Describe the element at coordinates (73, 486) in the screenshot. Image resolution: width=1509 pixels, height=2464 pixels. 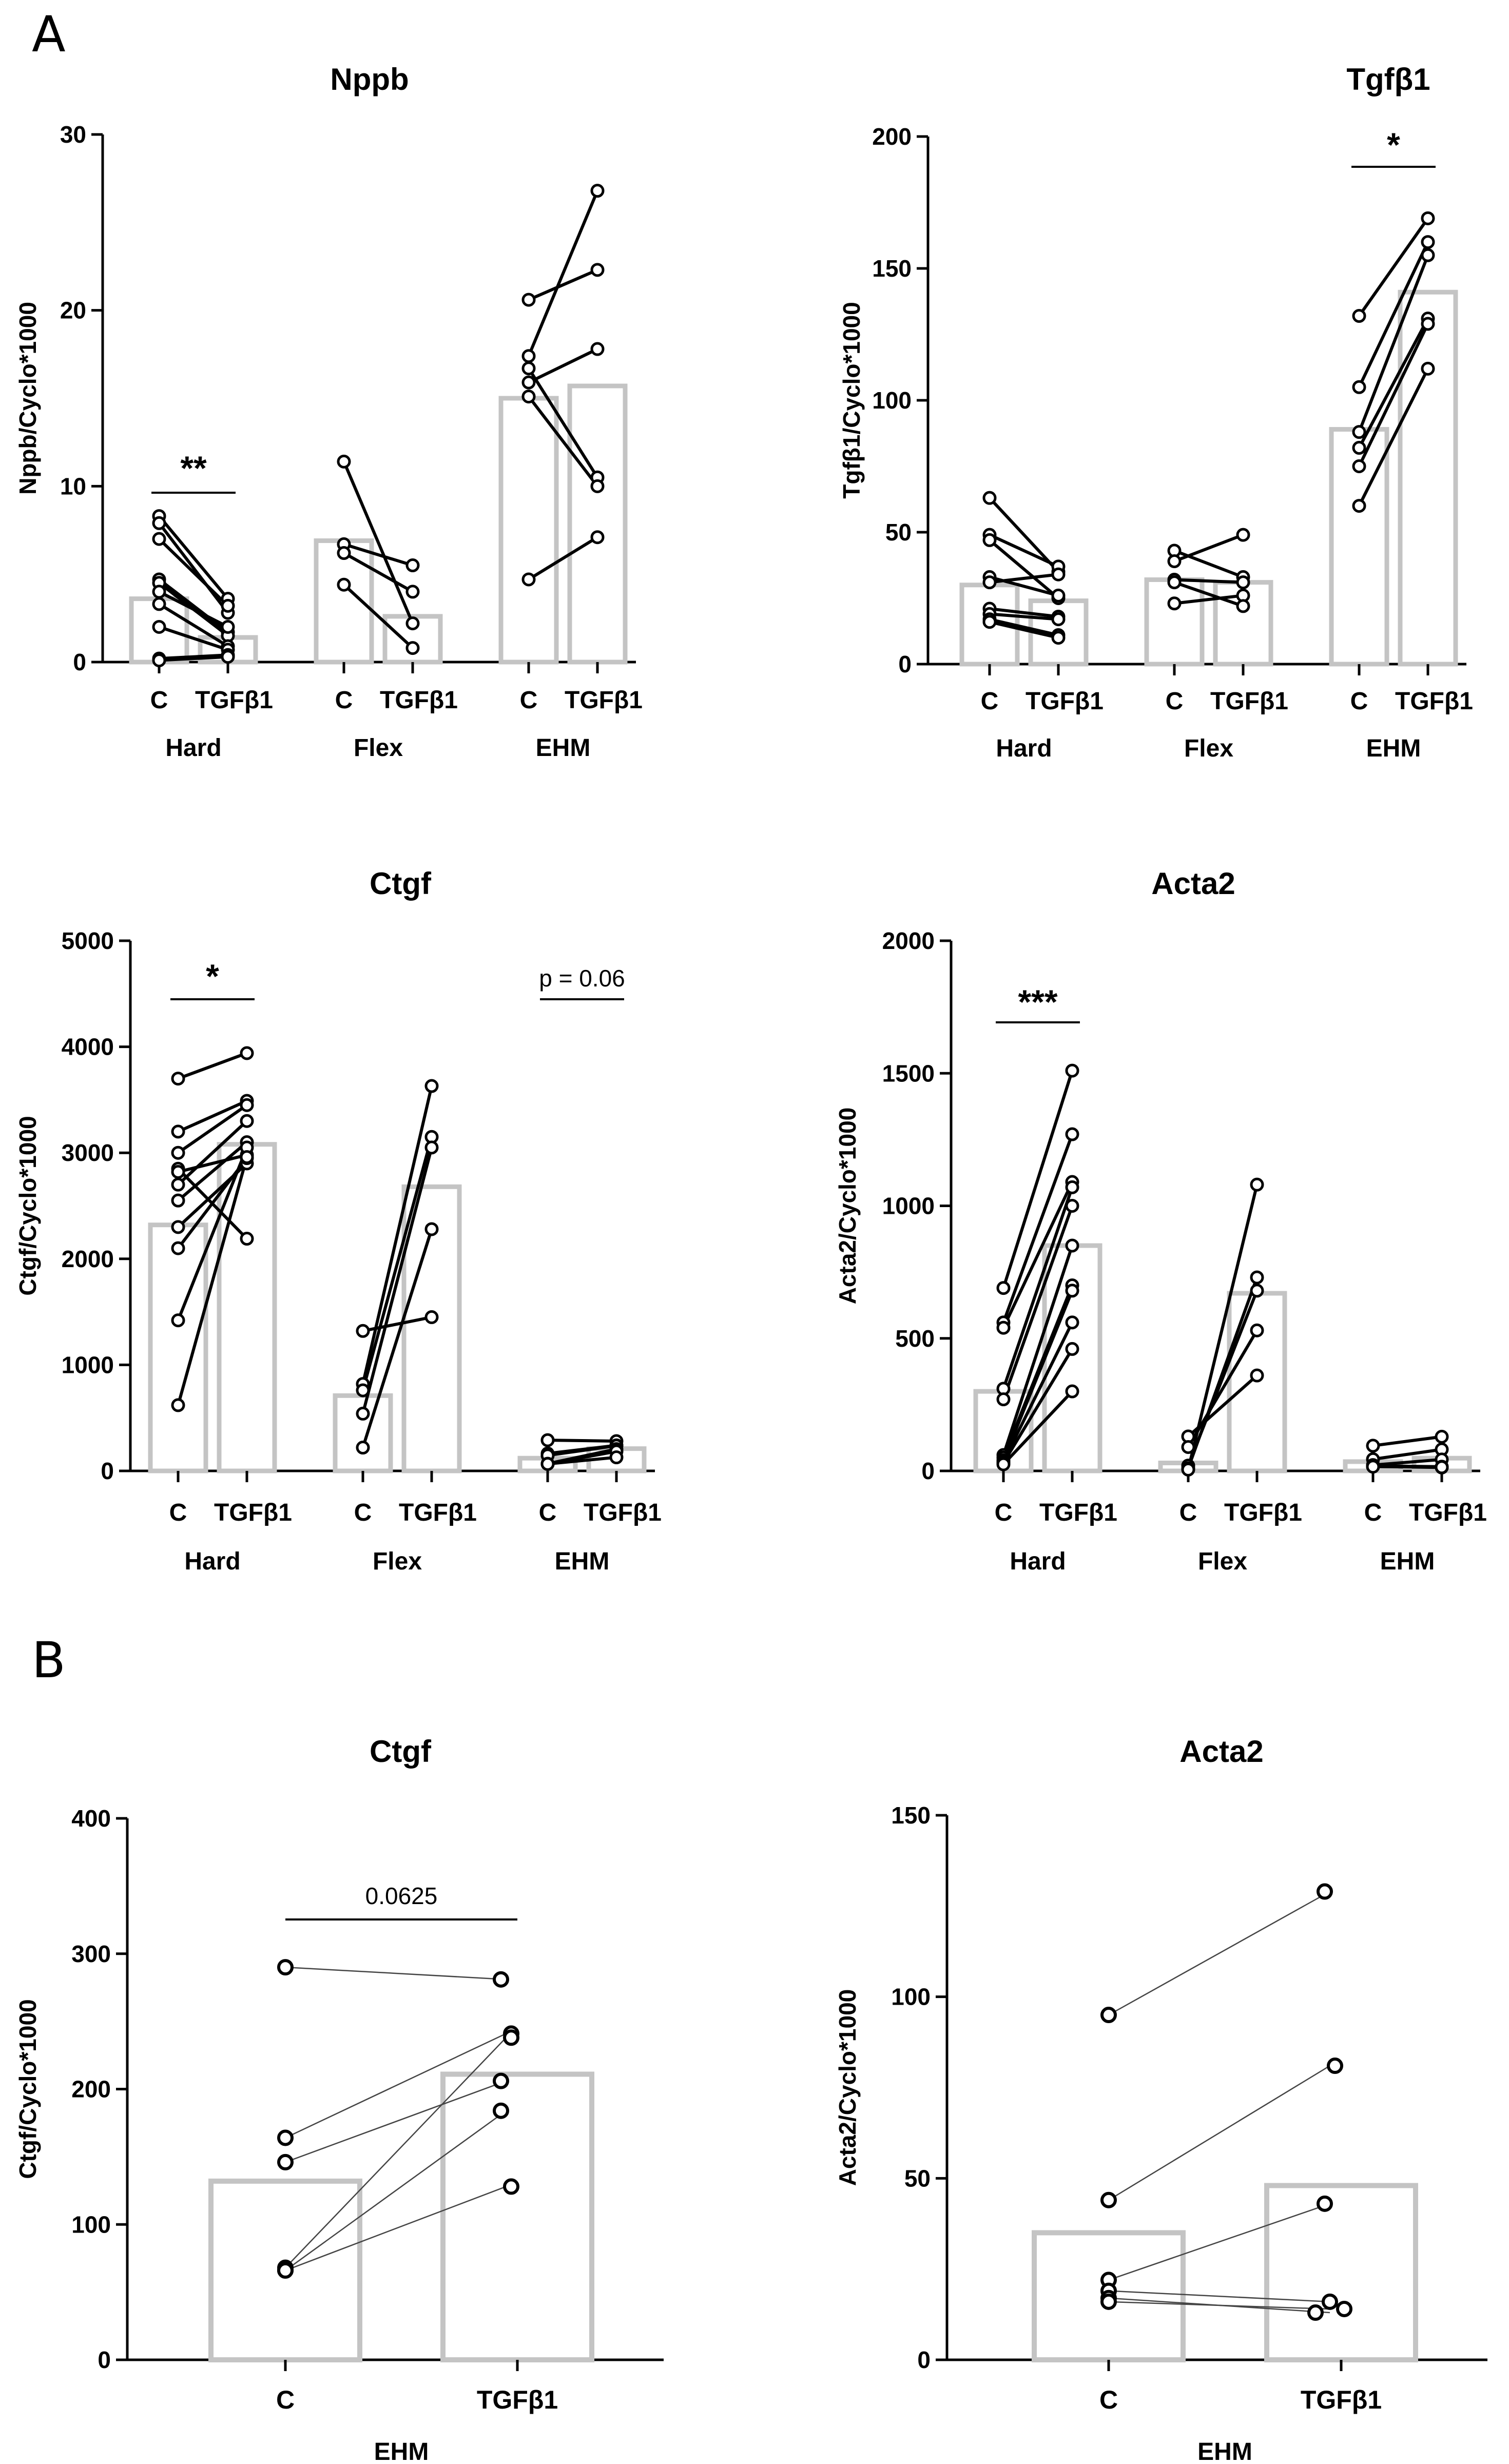
I see `y-tick-label: 10` at that location.